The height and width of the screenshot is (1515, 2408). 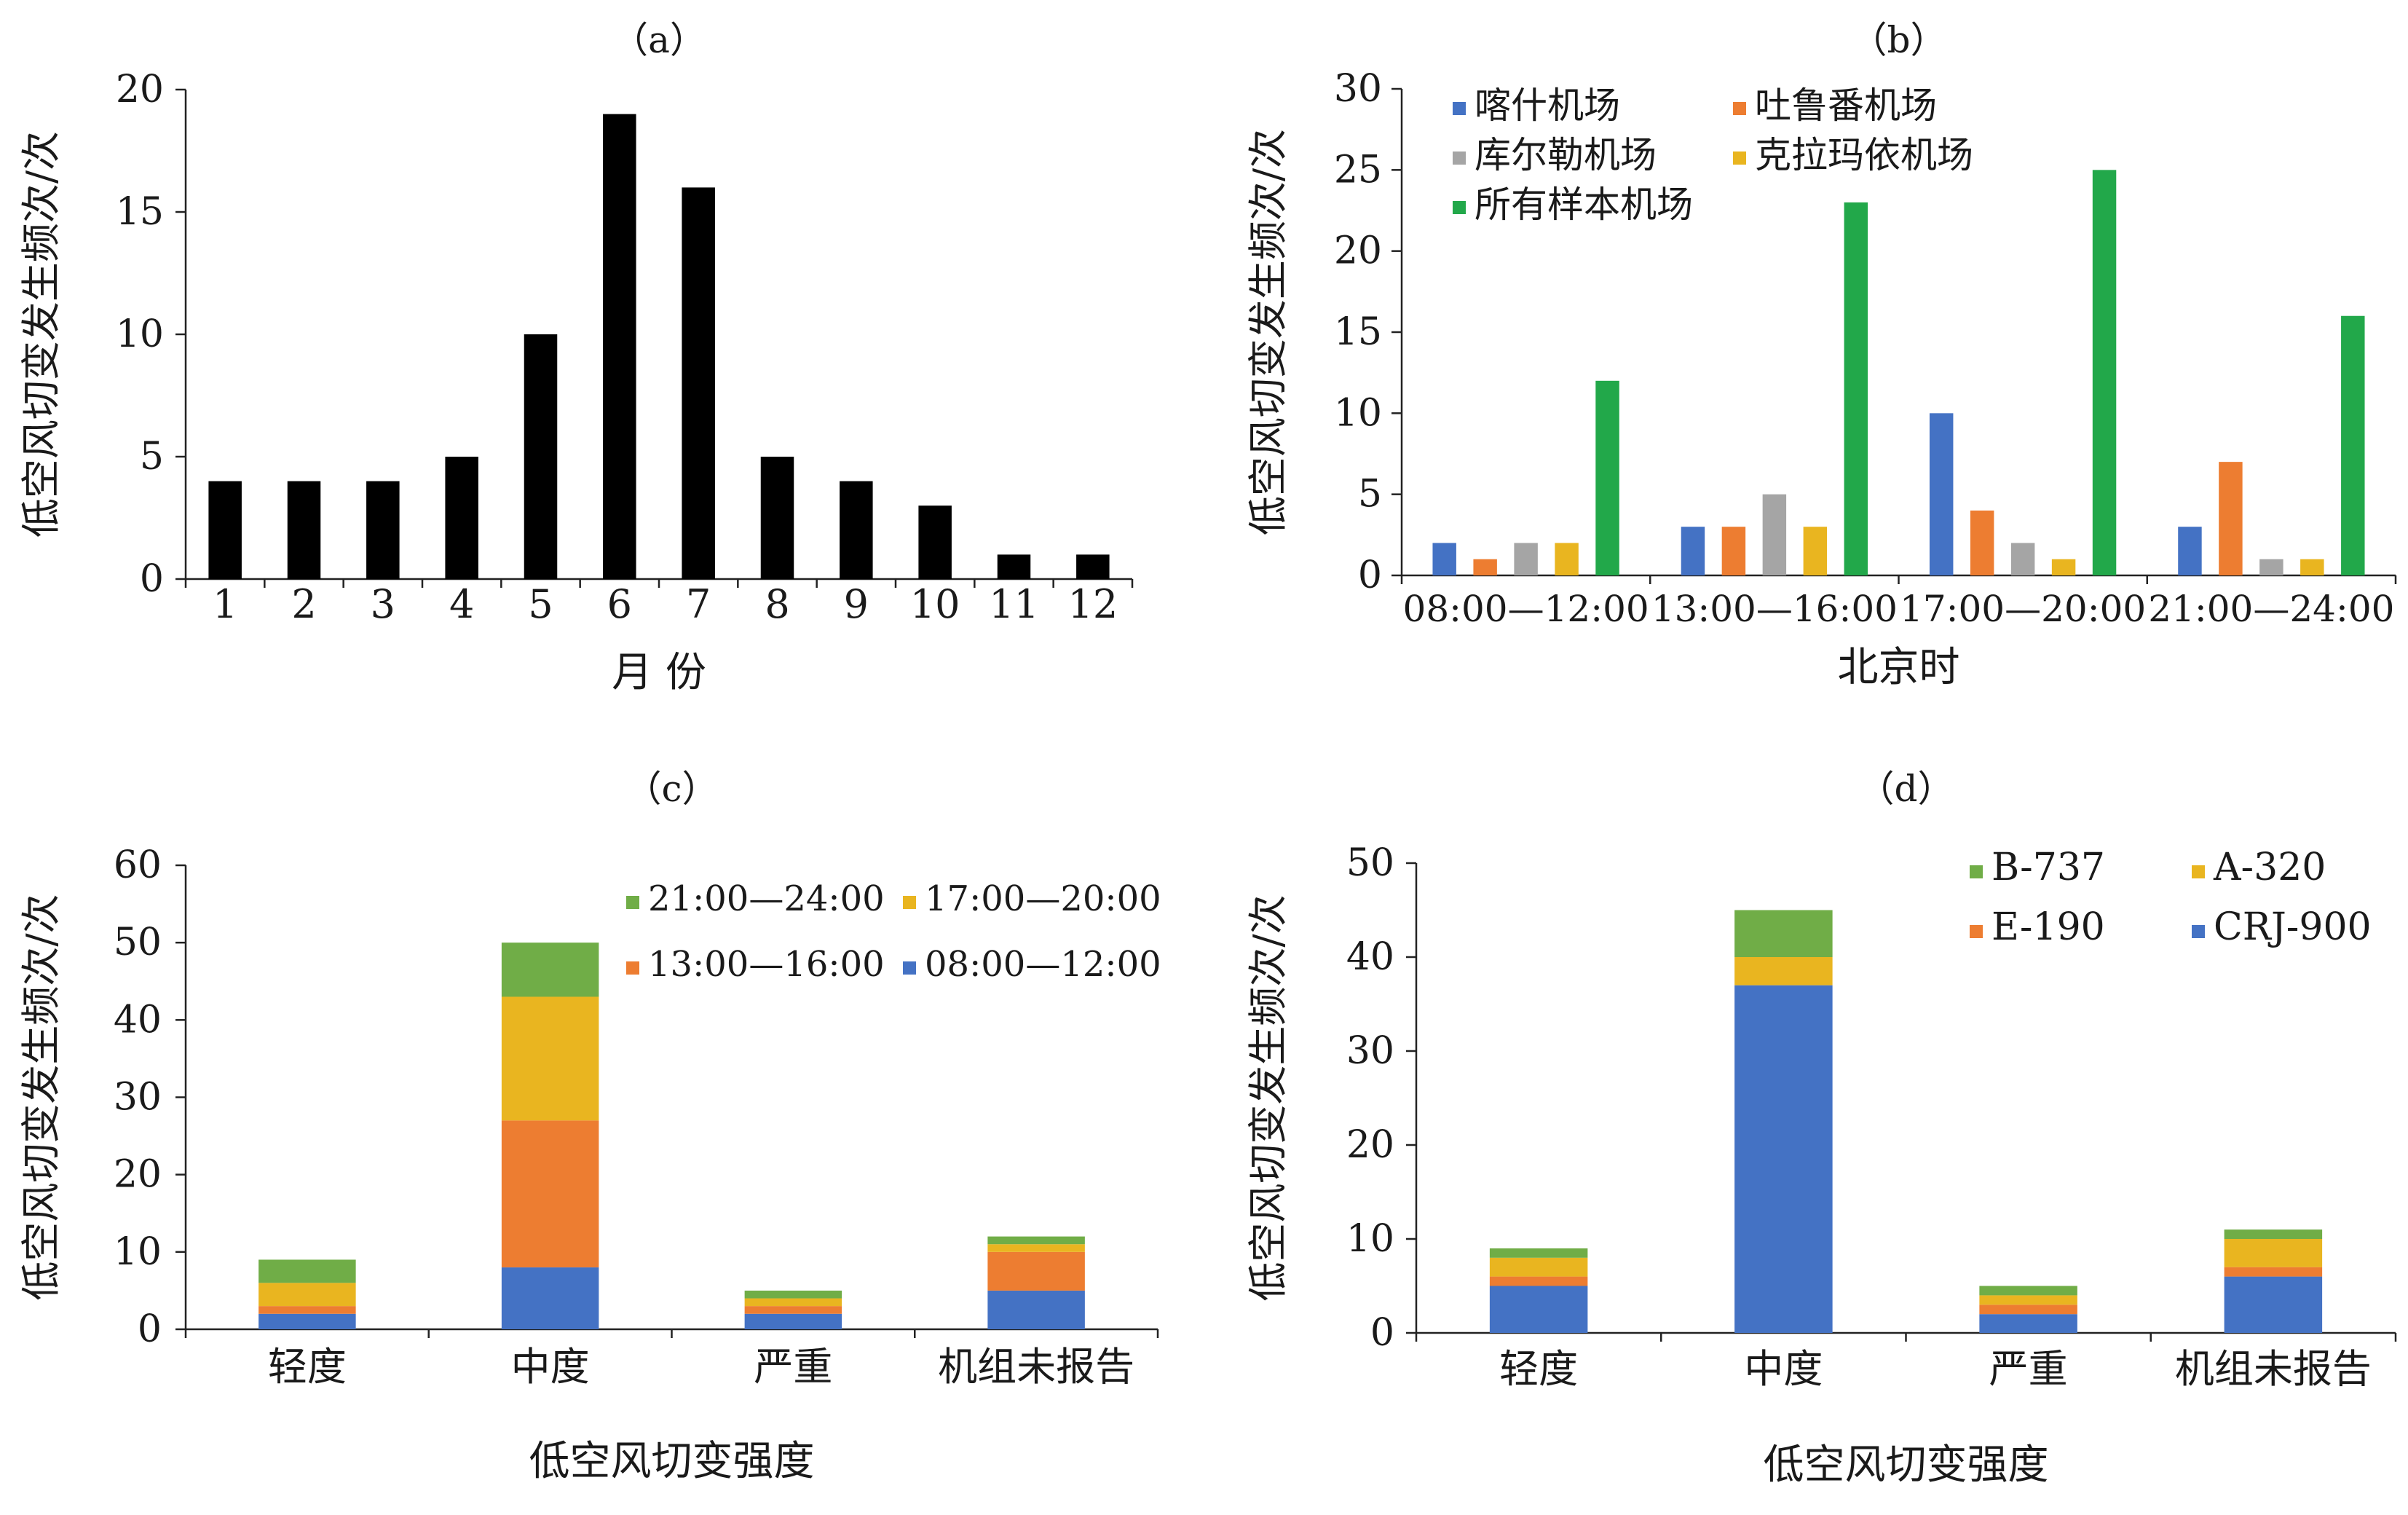 I want to click on x-tick-label: 机组未报告, so click(x=2273, y=1369).